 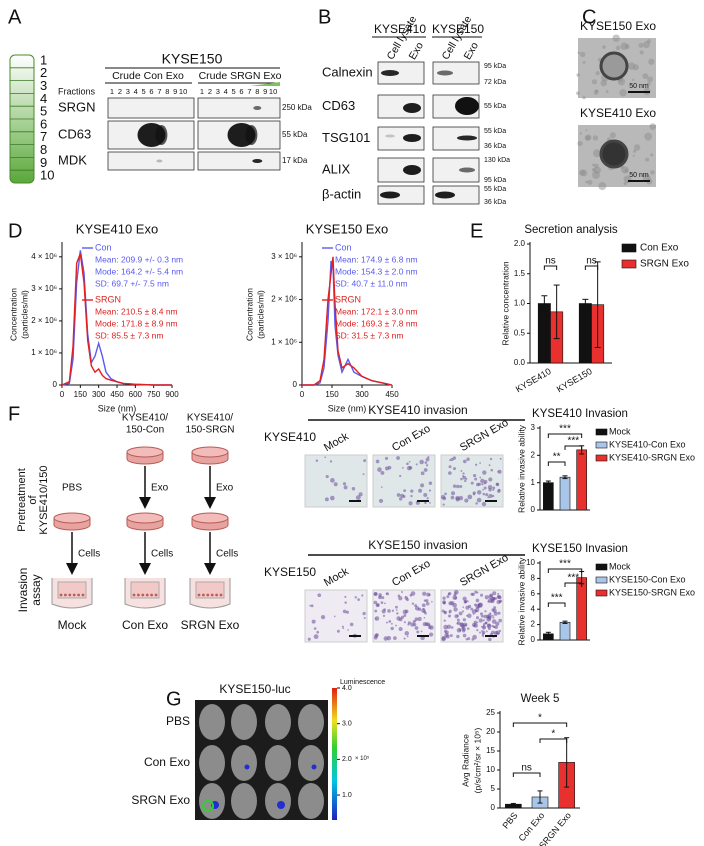 What do you see at coordinates (647, 444) in the screenshot?
I see `legend-label: KYSE410-Con Exo` at bounding box center [647, 444].